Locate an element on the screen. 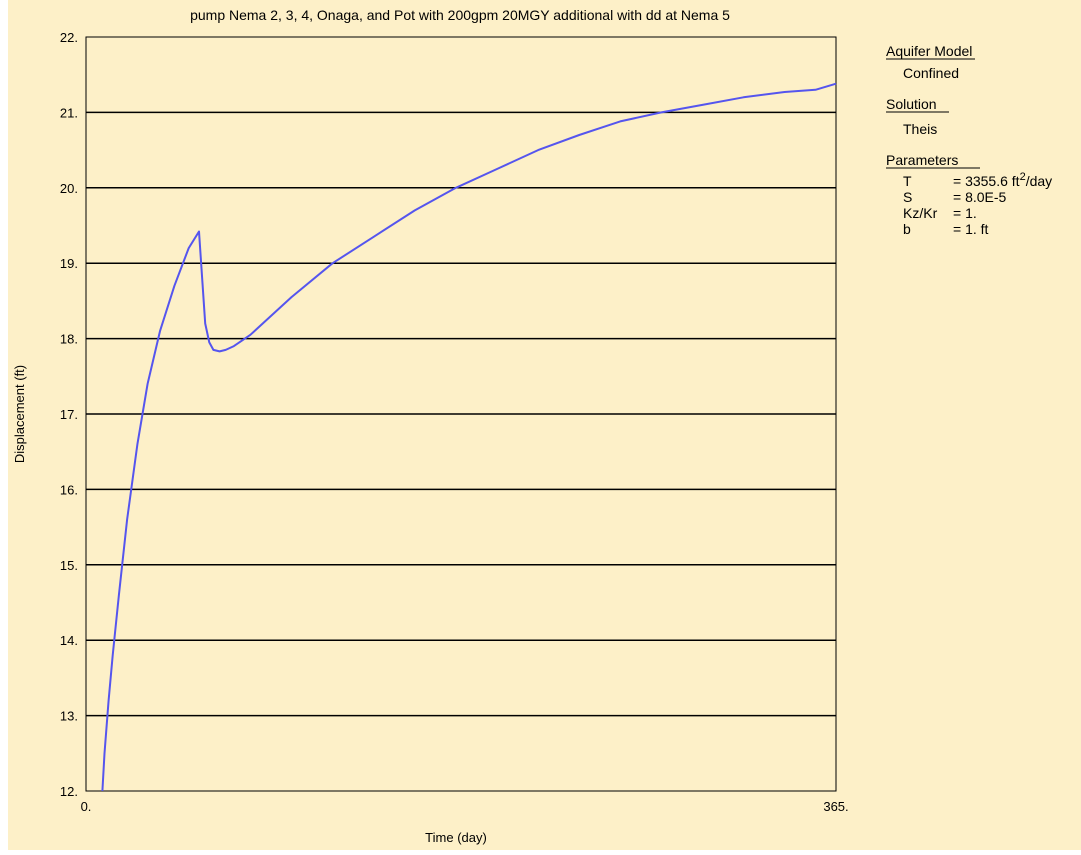  y-tick-label: 17. is located at coordinates (69, 414).